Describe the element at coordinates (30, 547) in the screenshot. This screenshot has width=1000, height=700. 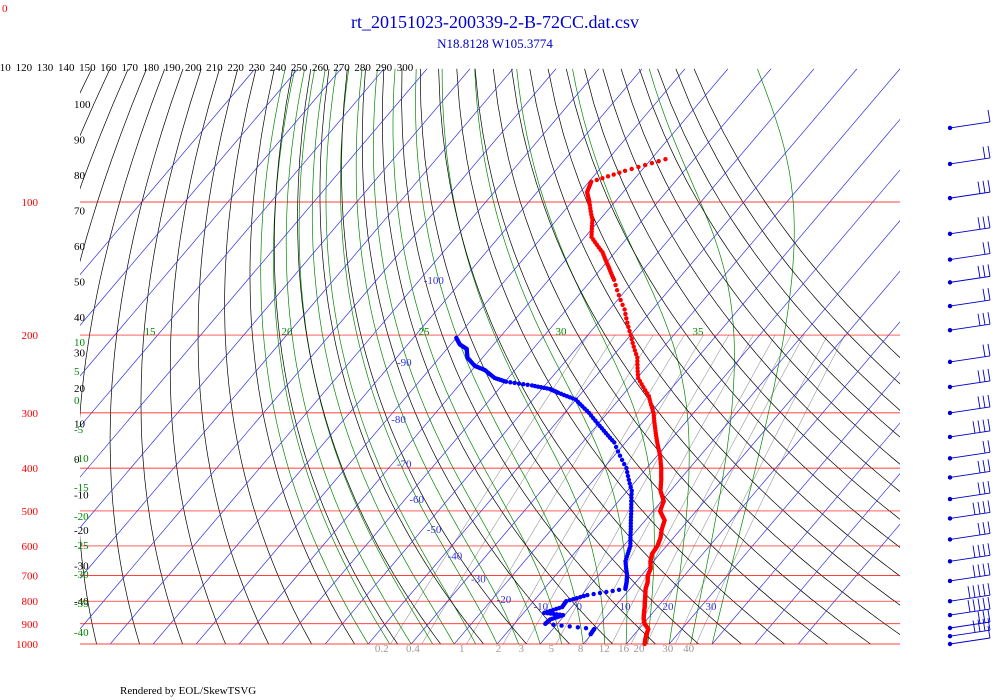
I see `pressure-tick-label: 600` at that location.